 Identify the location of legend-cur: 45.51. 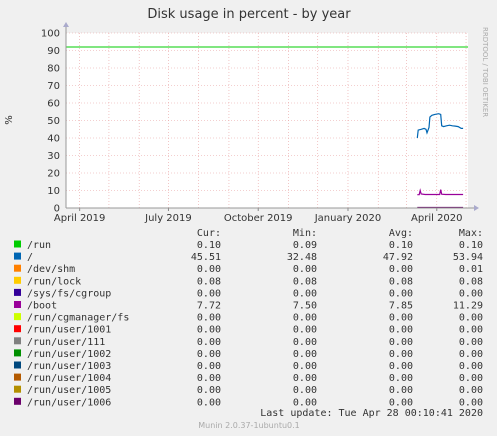
(206, 257).